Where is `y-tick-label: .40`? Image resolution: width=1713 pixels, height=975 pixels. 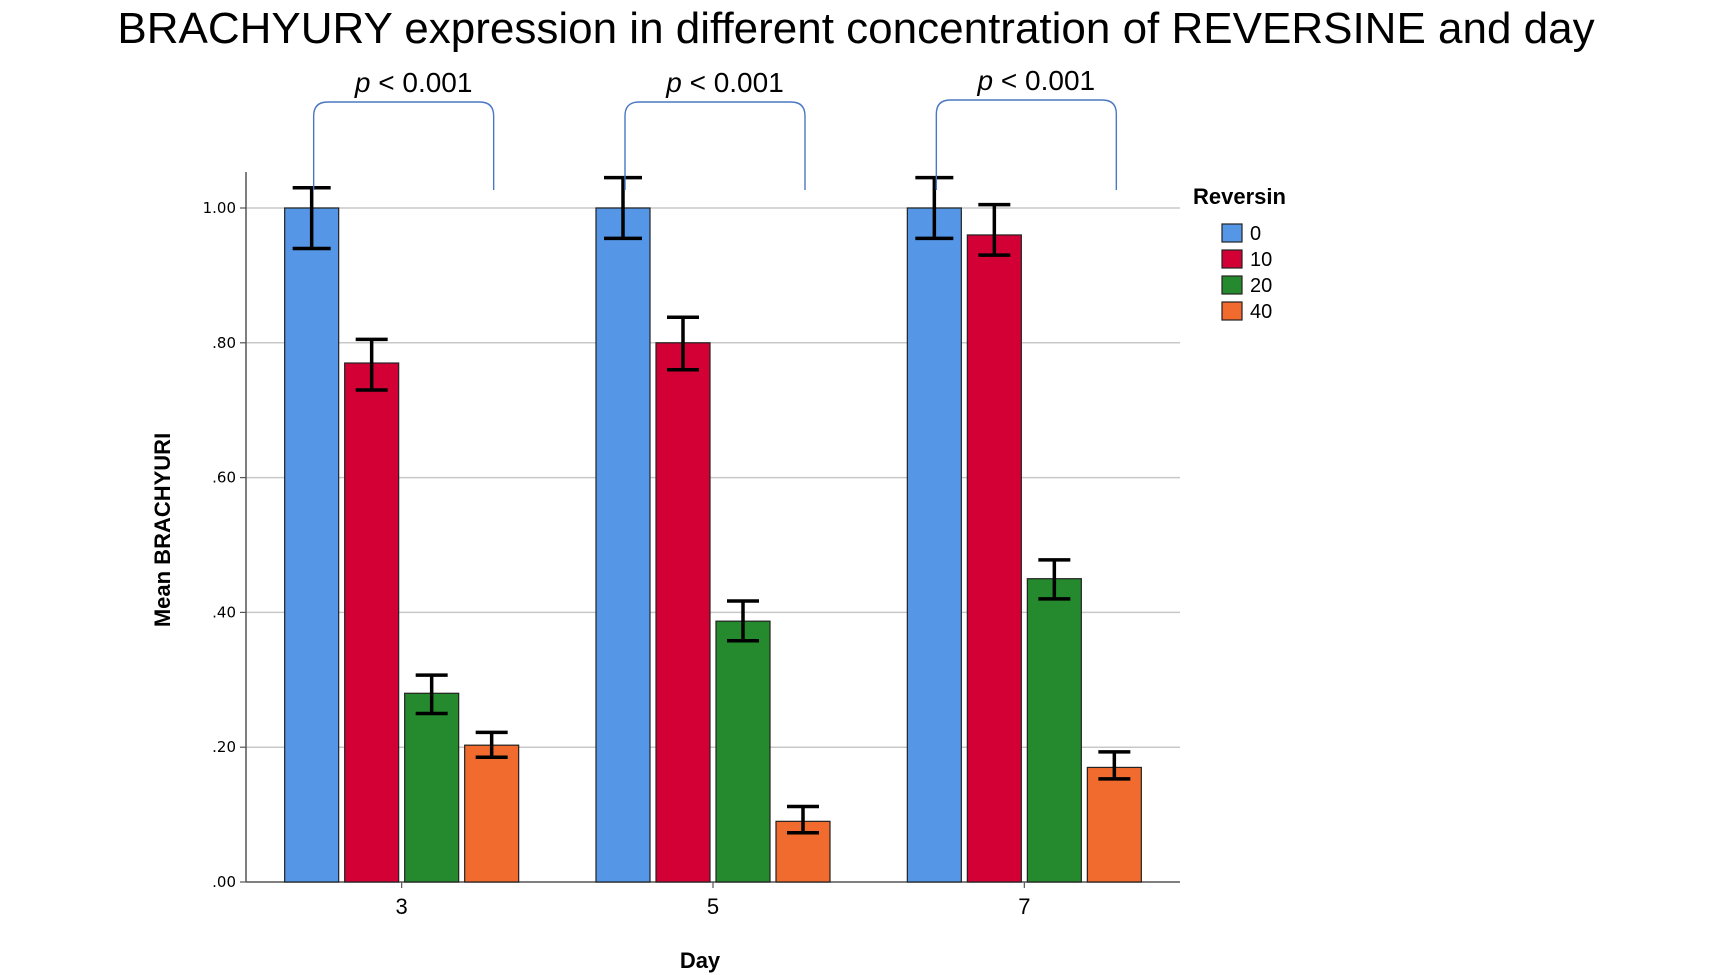
y-tick-label: .40 is located at coordinates (224, 612).